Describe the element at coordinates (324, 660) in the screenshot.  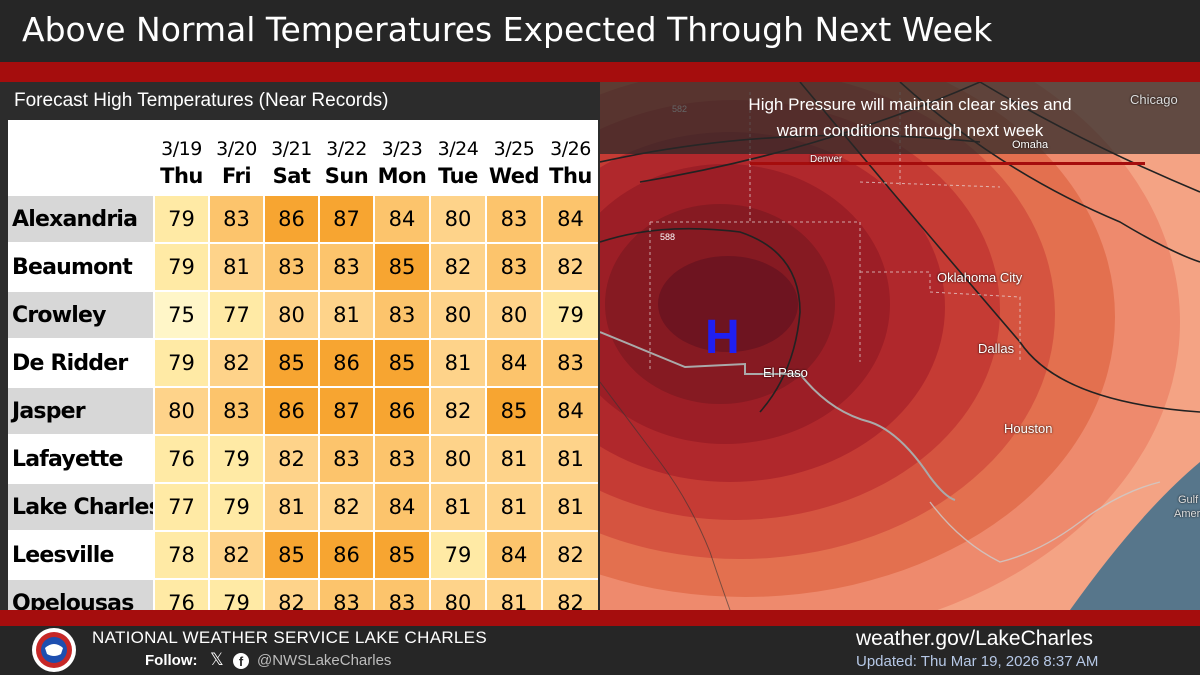
I see `social-handle: @NWSLakeCharles` at that location.